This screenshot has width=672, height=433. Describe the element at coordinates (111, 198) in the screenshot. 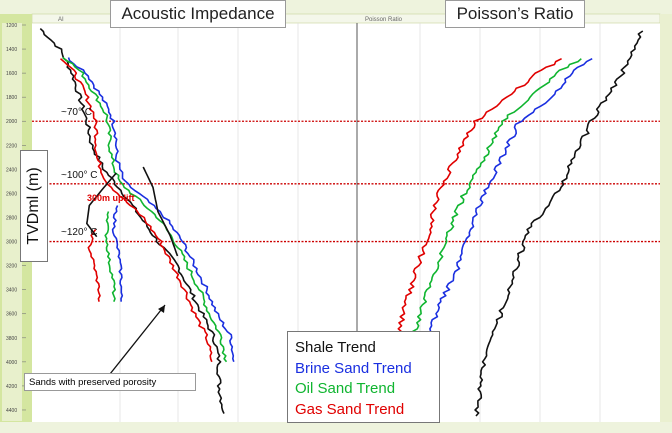

I see `uplift-label: 300m uplift` at that location.